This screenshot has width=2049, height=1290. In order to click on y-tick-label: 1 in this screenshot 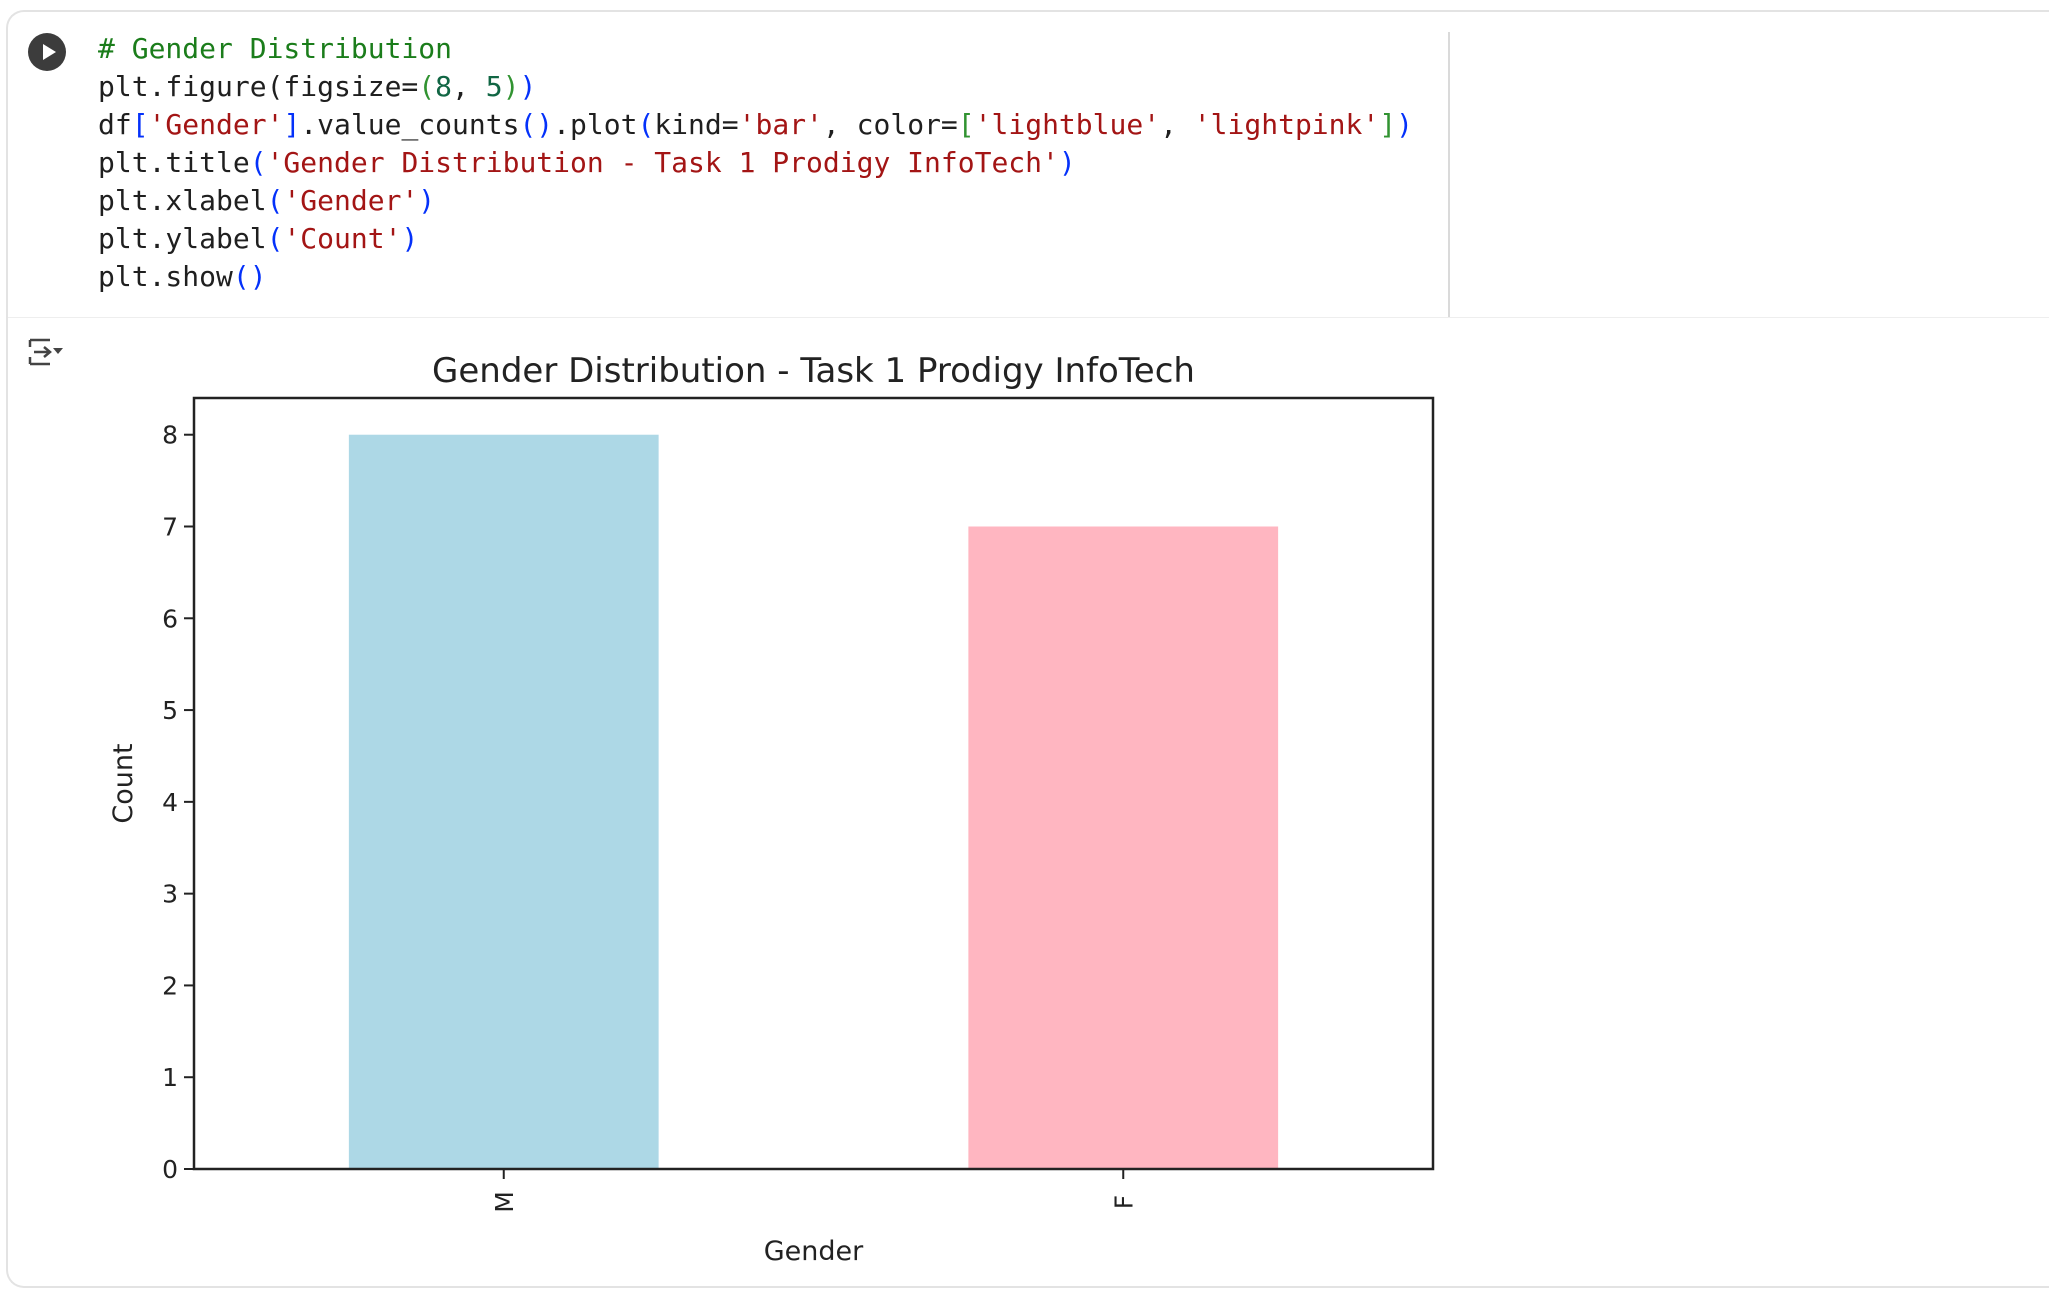, I will do `click(170, 1077)`.